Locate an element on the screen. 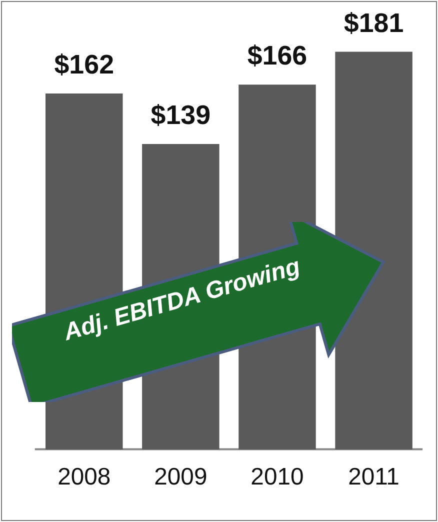 The width and height of the screenshot is (438, 522). x-tick-label: 2008 is located at coordinates (84, 476).